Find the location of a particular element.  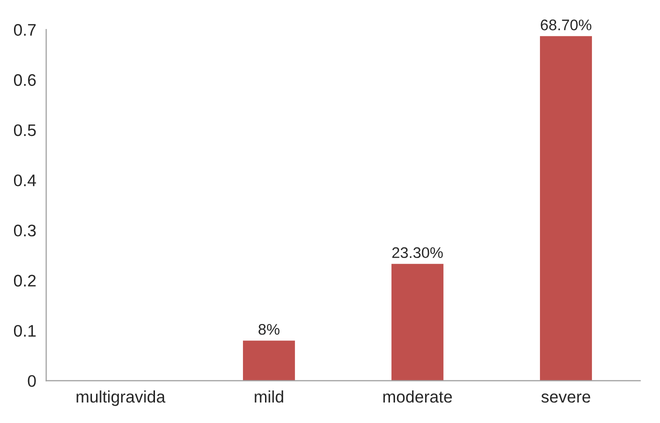

y-tick-label: 0 is located at coordinates (32, 381).